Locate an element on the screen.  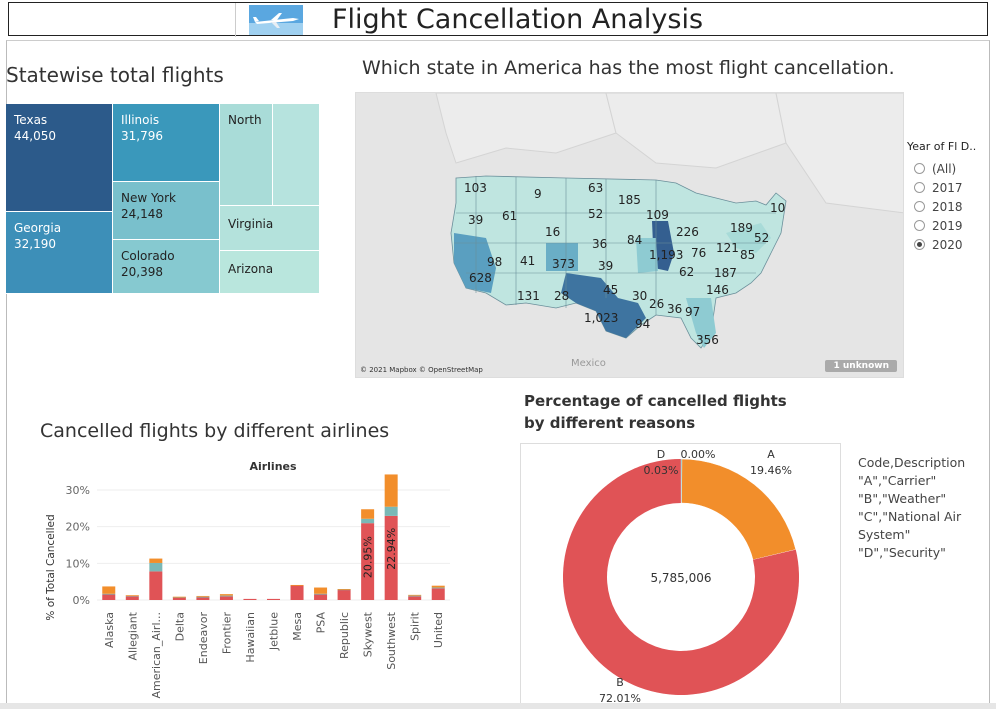
unknown-badge: 1 unknown is located at coordinates (861, 366).